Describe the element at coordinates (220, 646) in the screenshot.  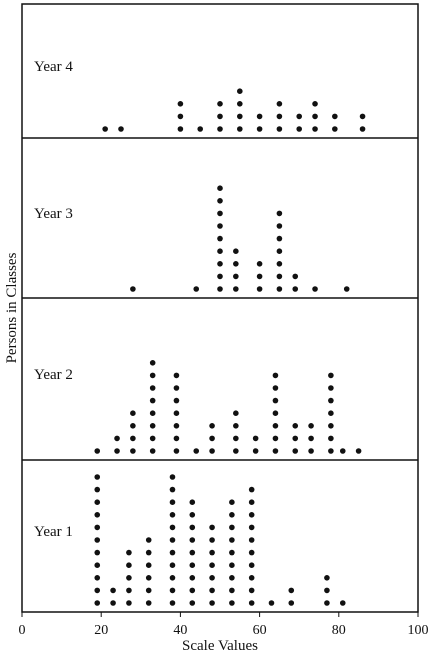
I see `x-axis-label: Scale Values` at that location.